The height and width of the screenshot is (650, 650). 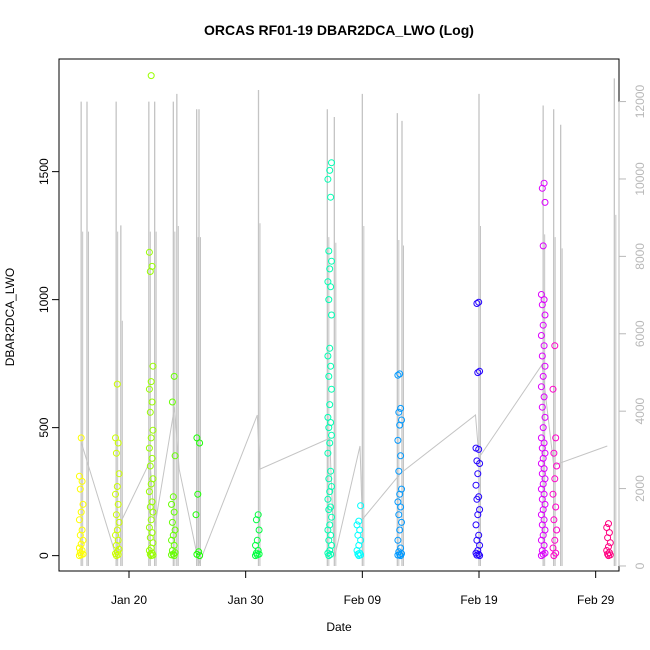 I want to click on y2-tick-label: 8000, so click(x=640, y=256).